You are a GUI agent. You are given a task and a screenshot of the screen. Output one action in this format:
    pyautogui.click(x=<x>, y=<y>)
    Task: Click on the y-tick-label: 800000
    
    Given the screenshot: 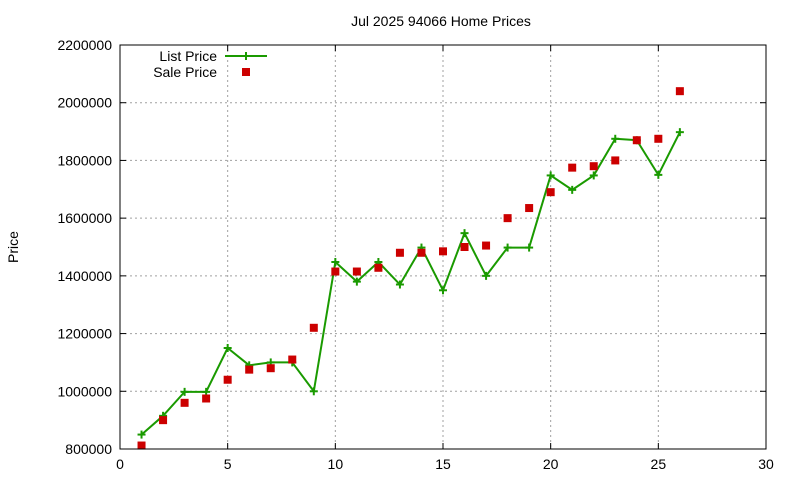 What is the action you would take?
    pyautogui.click(x=88, y=449)
    